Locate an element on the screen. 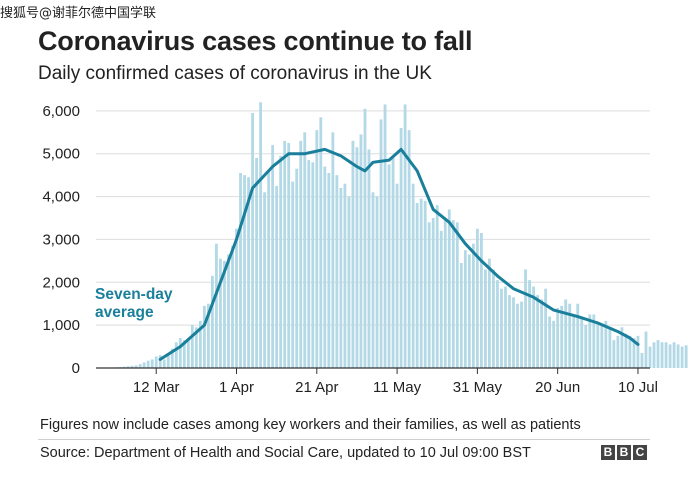 The width and height of the screenshot is (700, 500). x-tick-label: 31 May is located at coordinates (478, 387).